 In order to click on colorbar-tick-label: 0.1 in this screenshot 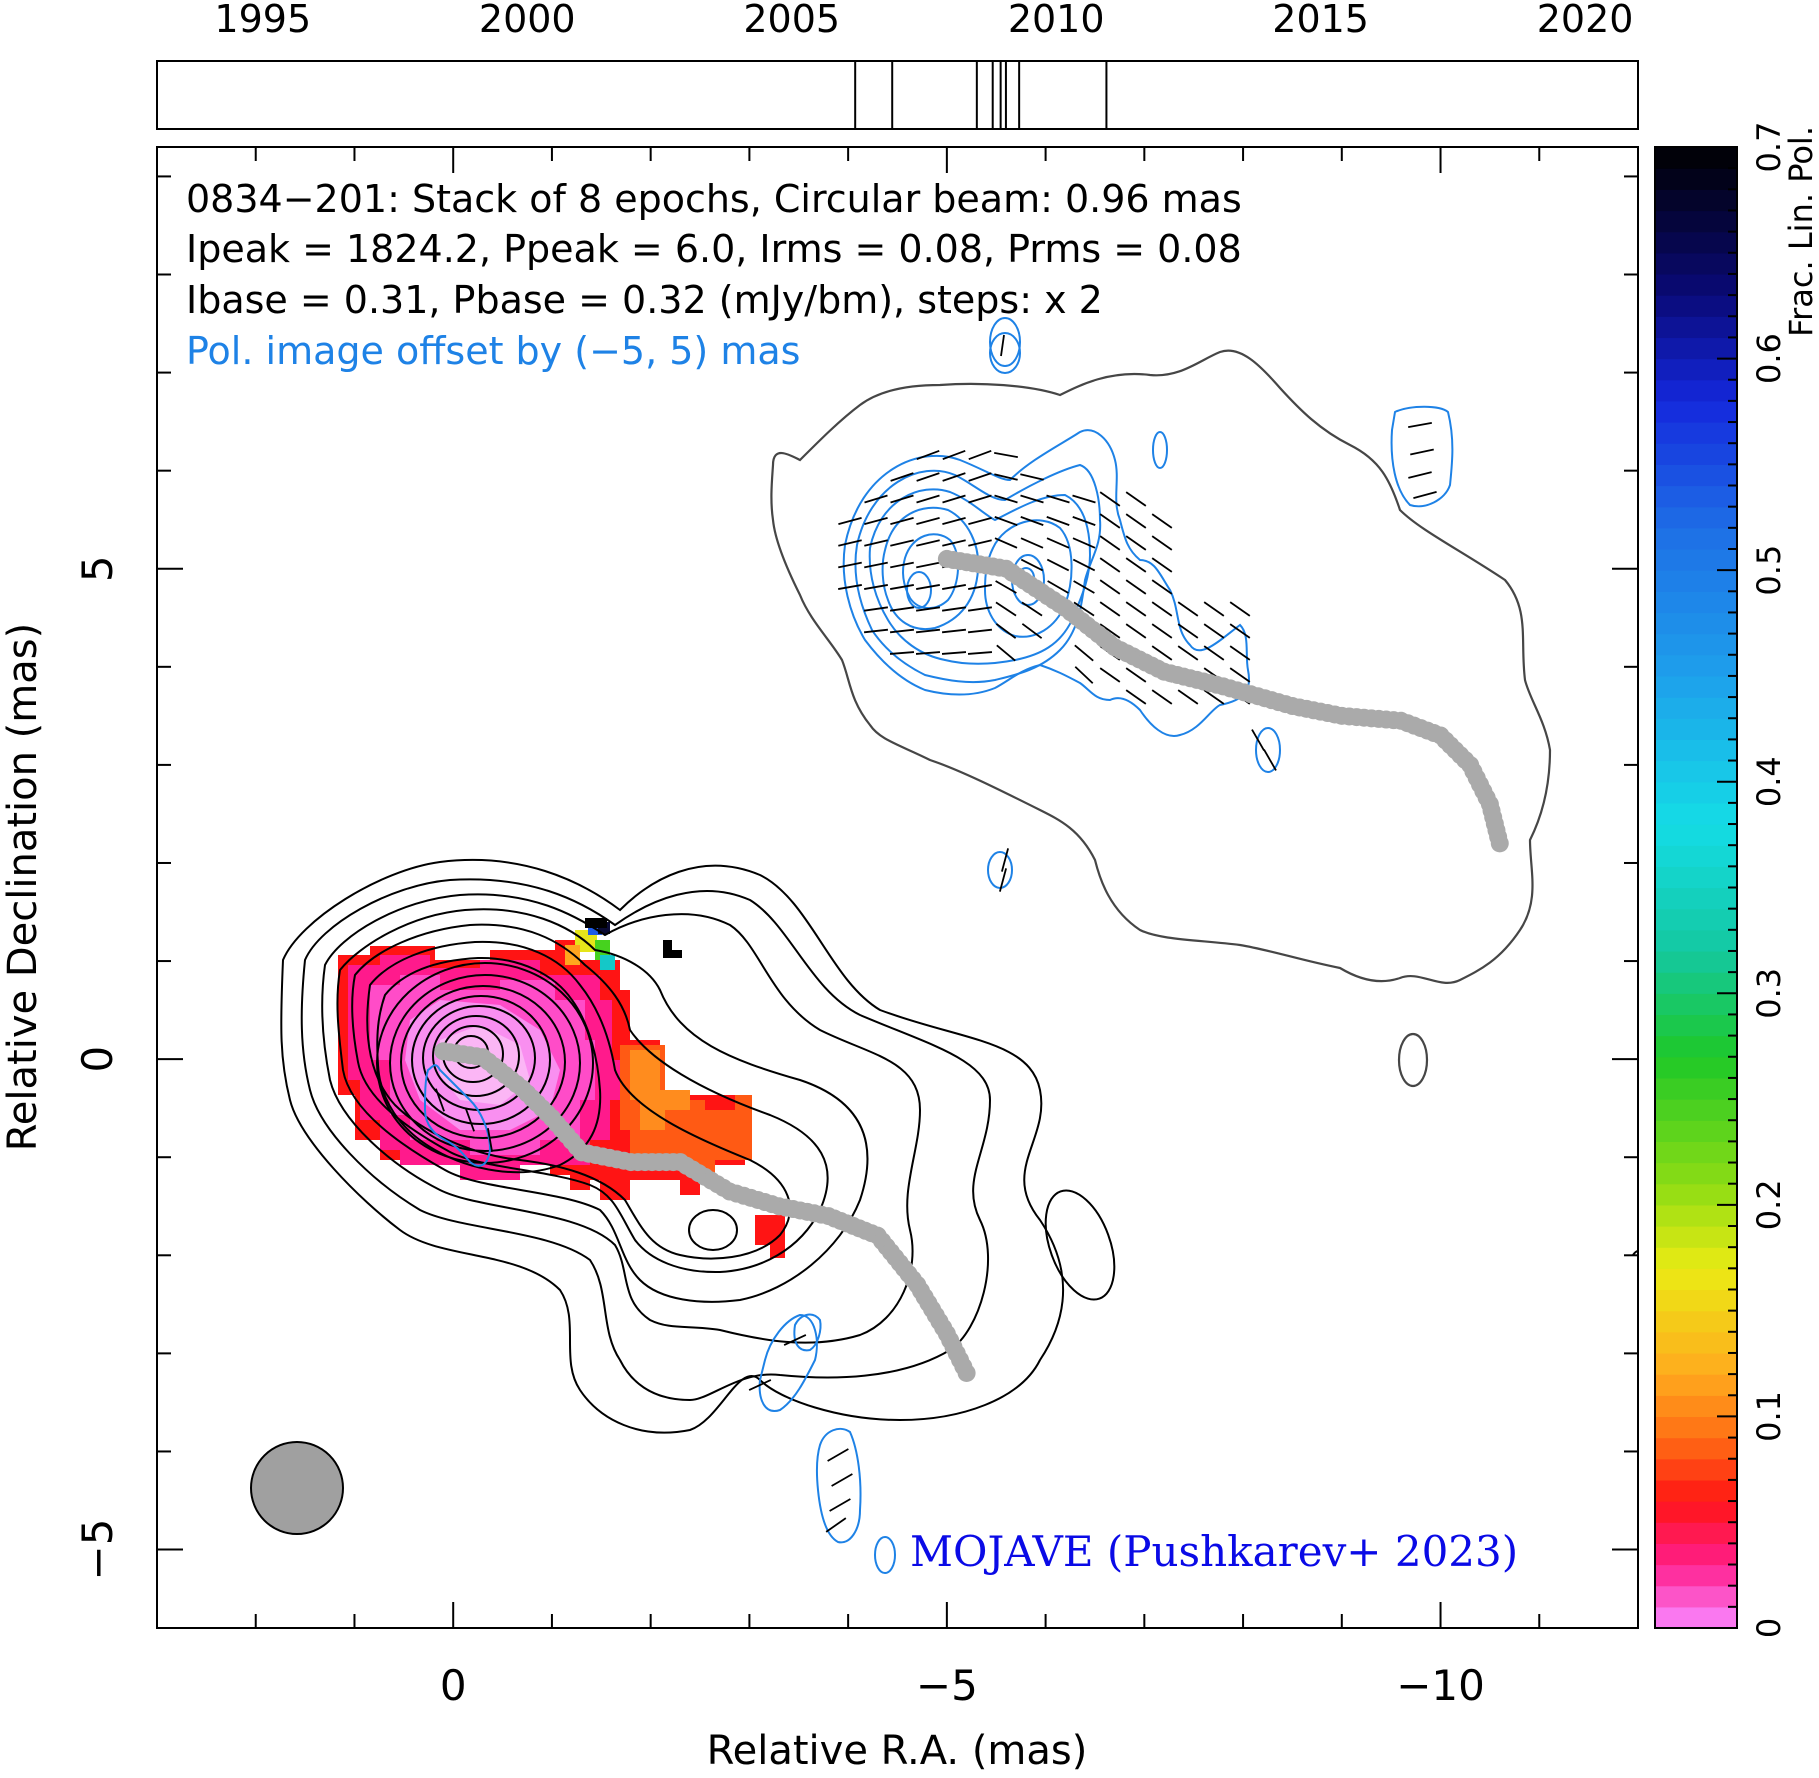, I will do `click(1769, 1416)`.